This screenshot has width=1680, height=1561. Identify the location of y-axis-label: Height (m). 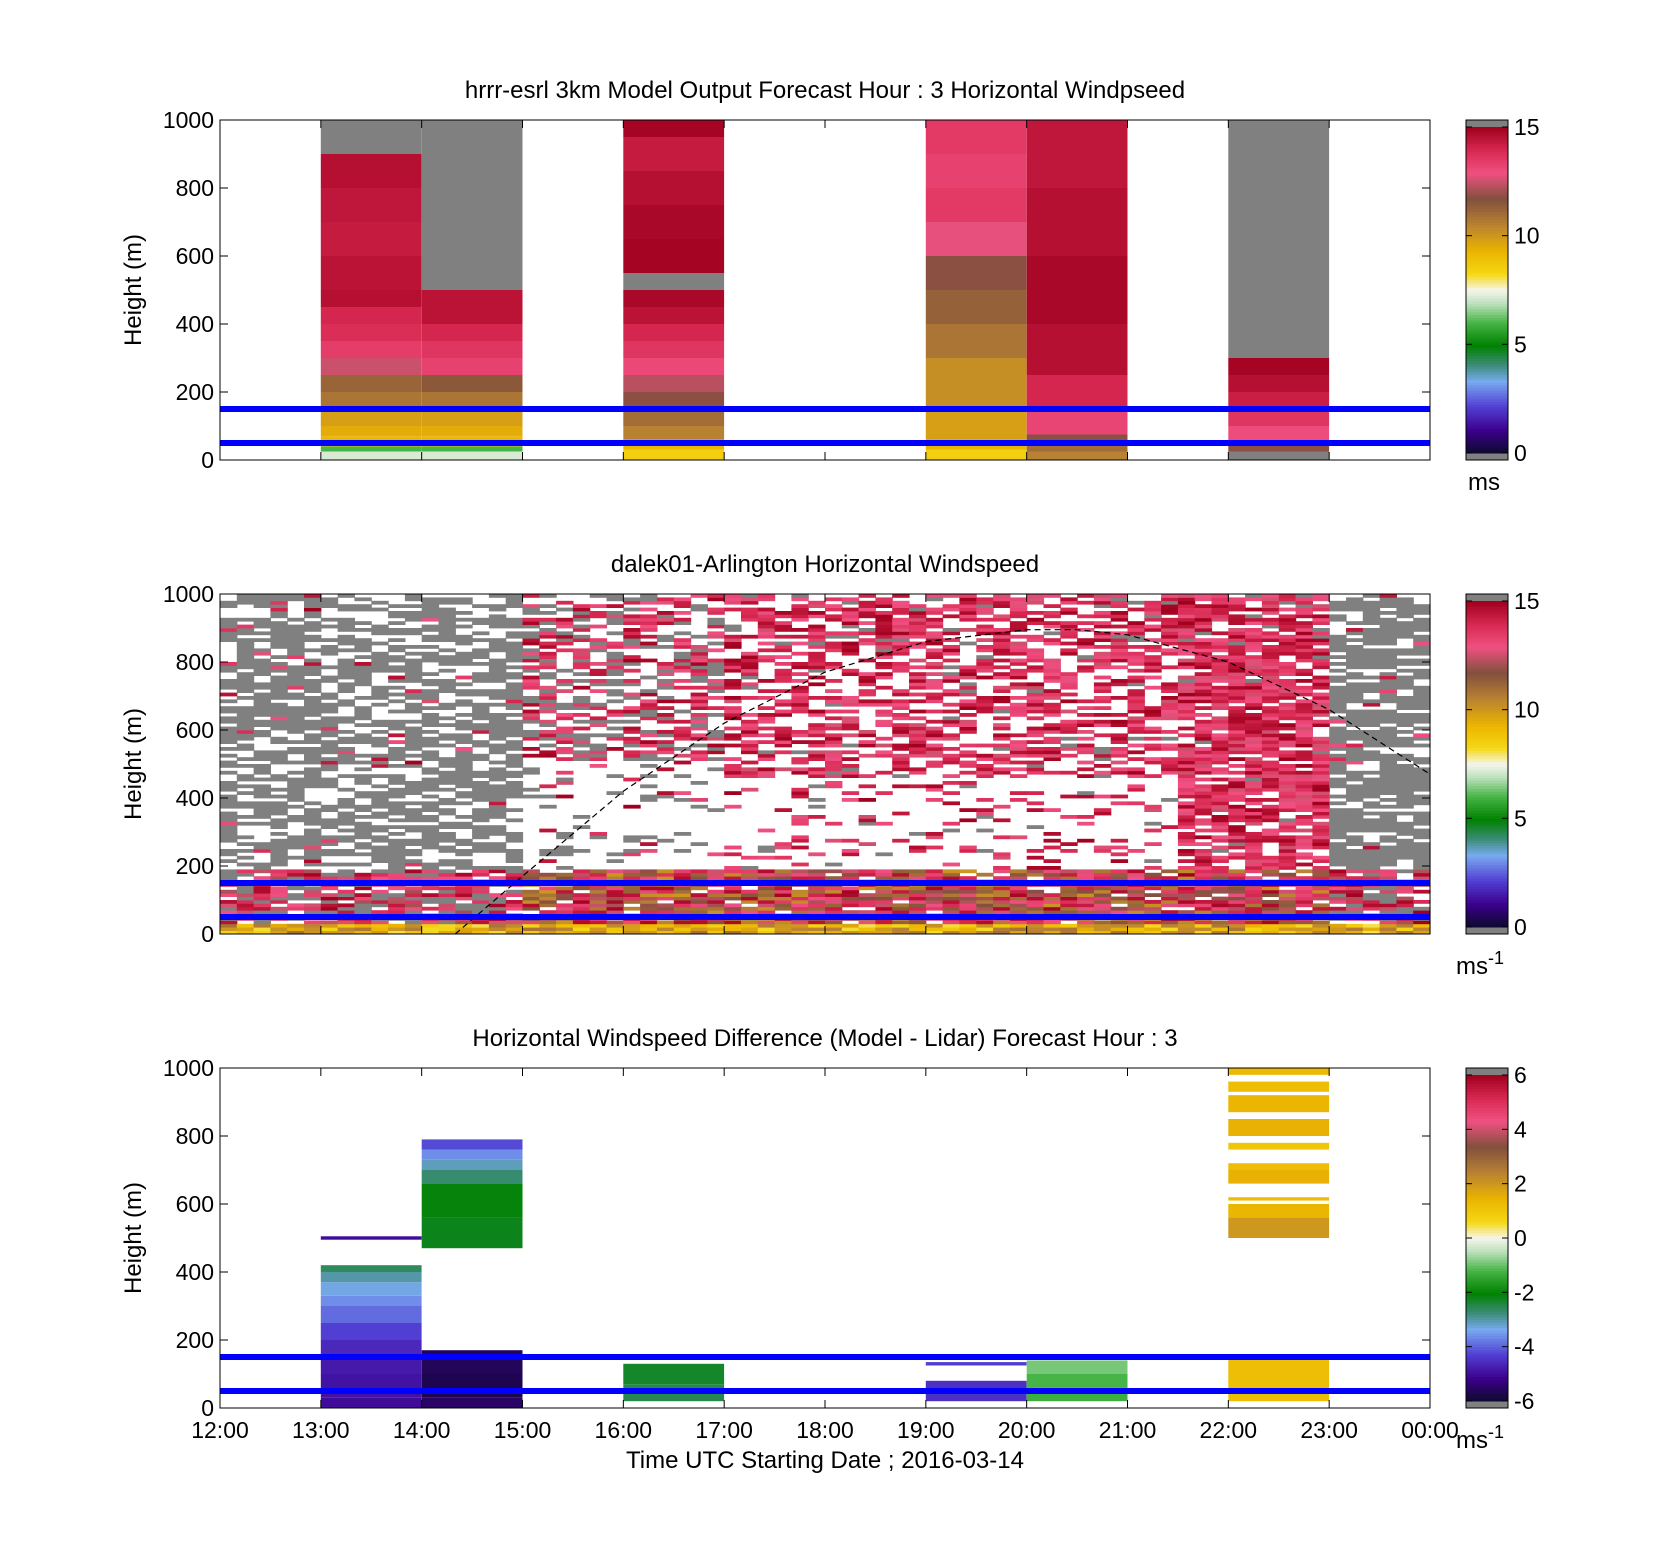
(133, 290).